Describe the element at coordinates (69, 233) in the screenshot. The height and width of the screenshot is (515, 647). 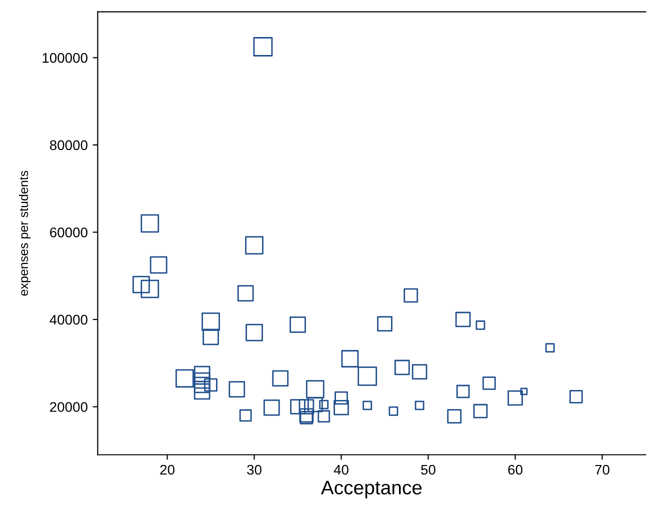
I see `y-tick-label: 60000` at that location.